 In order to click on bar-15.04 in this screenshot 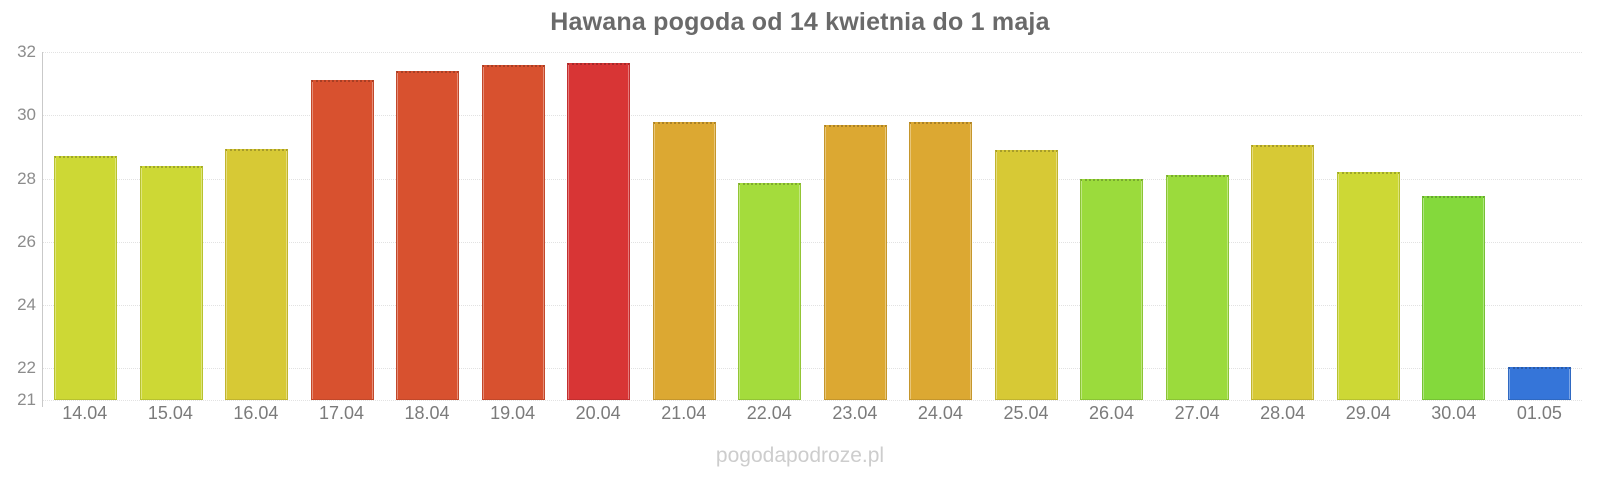, I will do `click(171, 282)`.